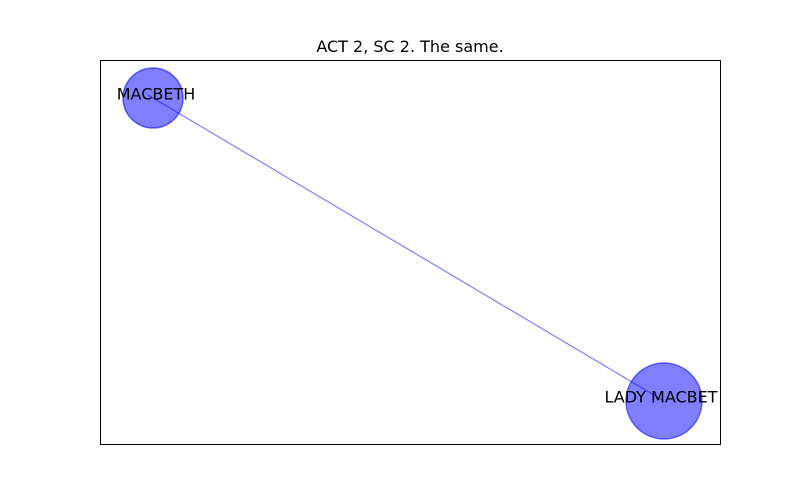  What do you see at coordinates (660, 397) in the screenshot?
I see `node-label-lady-macbeth: LADY MACBET` at bounding box center [660, 397].